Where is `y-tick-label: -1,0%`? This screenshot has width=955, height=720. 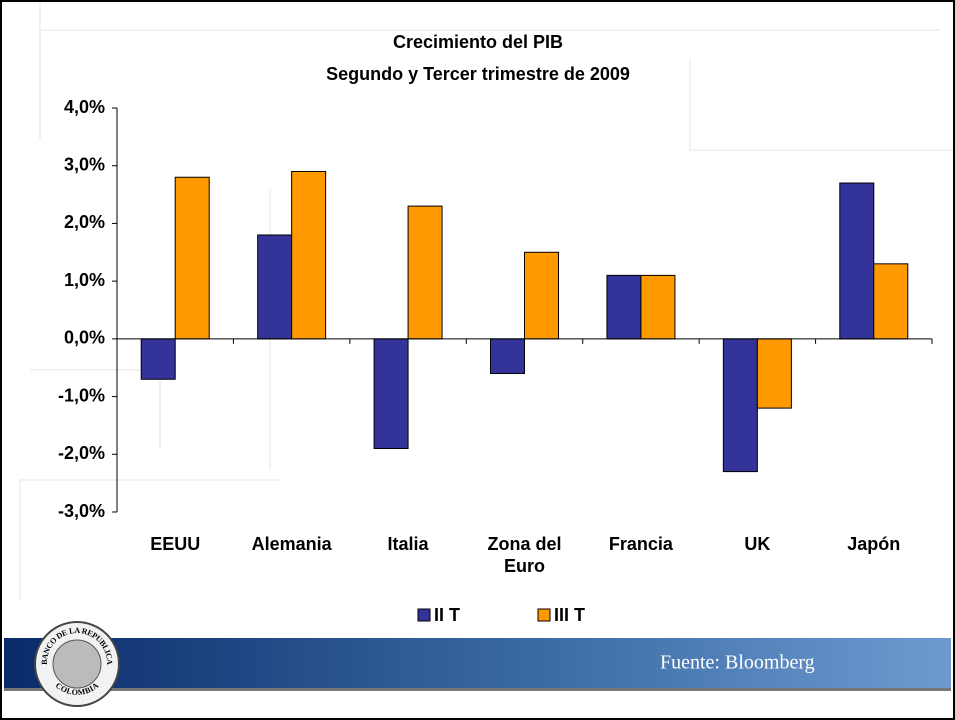 y-tick-label: -1,0% is located at coordinates (81, 395).